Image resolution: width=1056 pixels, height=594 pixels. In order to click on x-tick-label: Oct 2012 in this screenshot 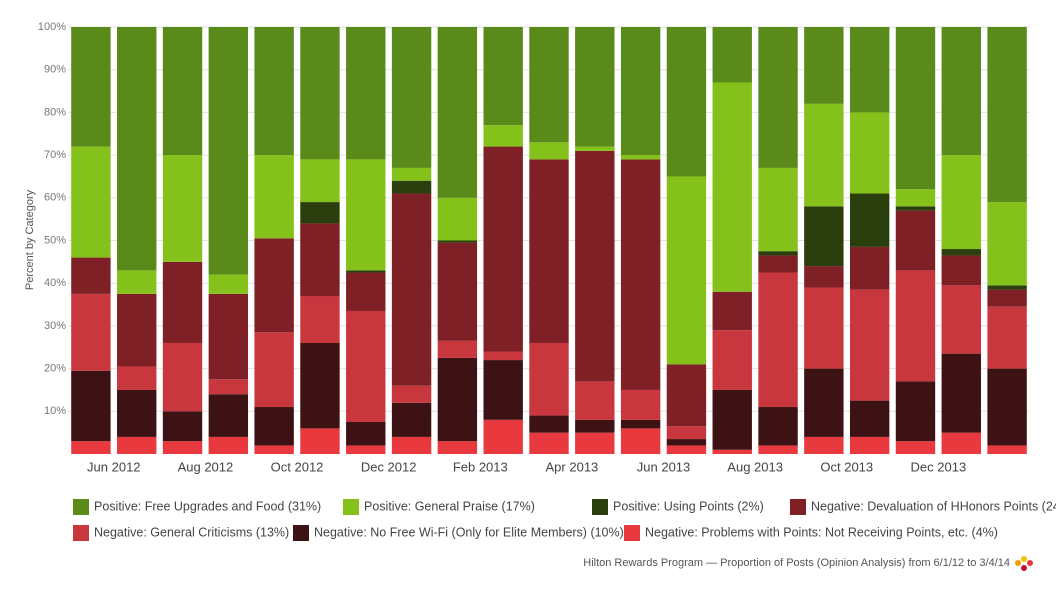, I will do `click(297, 466)`.